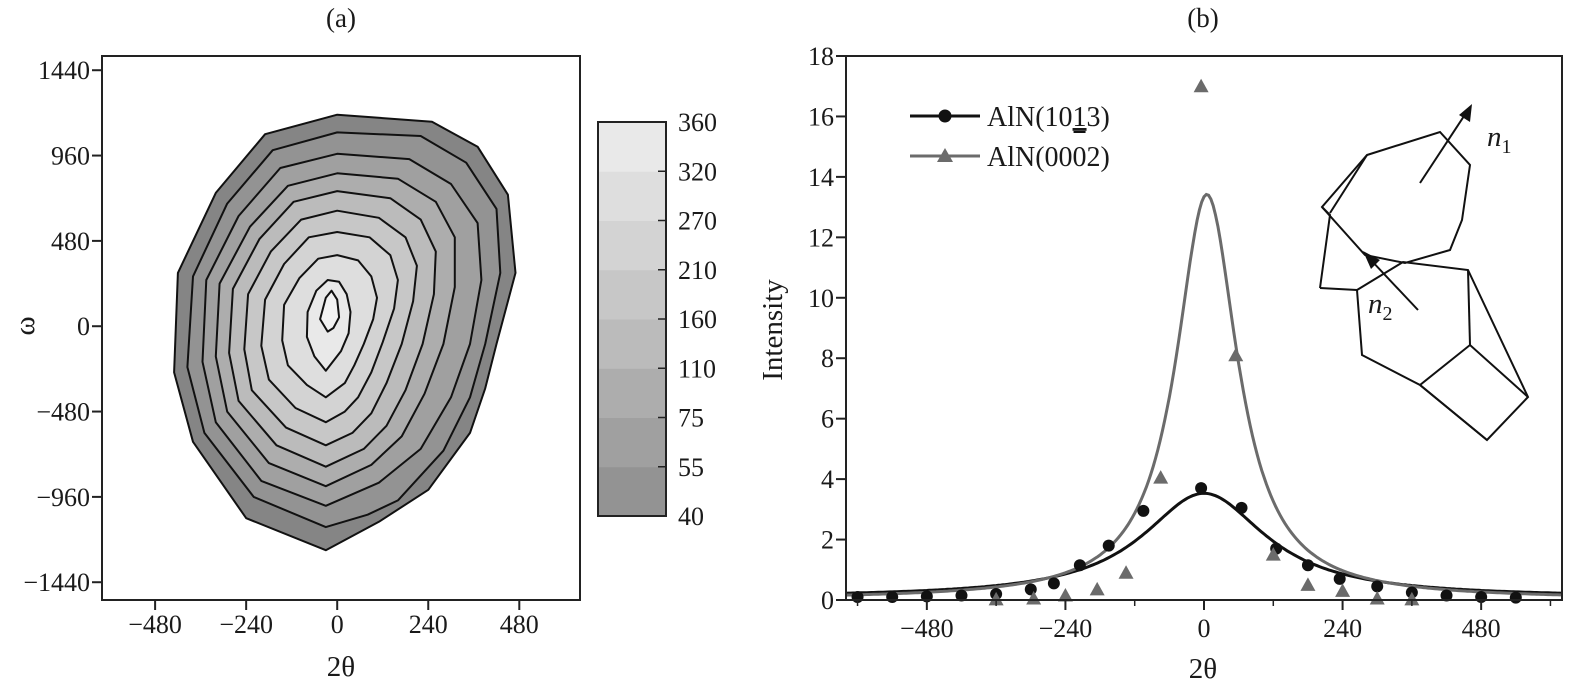 The height and width of the screenshot is (691, 1575). What do you see at coordinates (246, 624) in the screenshot?
I see `x-tick-label-a: −240` at bounding box center [246, 624].